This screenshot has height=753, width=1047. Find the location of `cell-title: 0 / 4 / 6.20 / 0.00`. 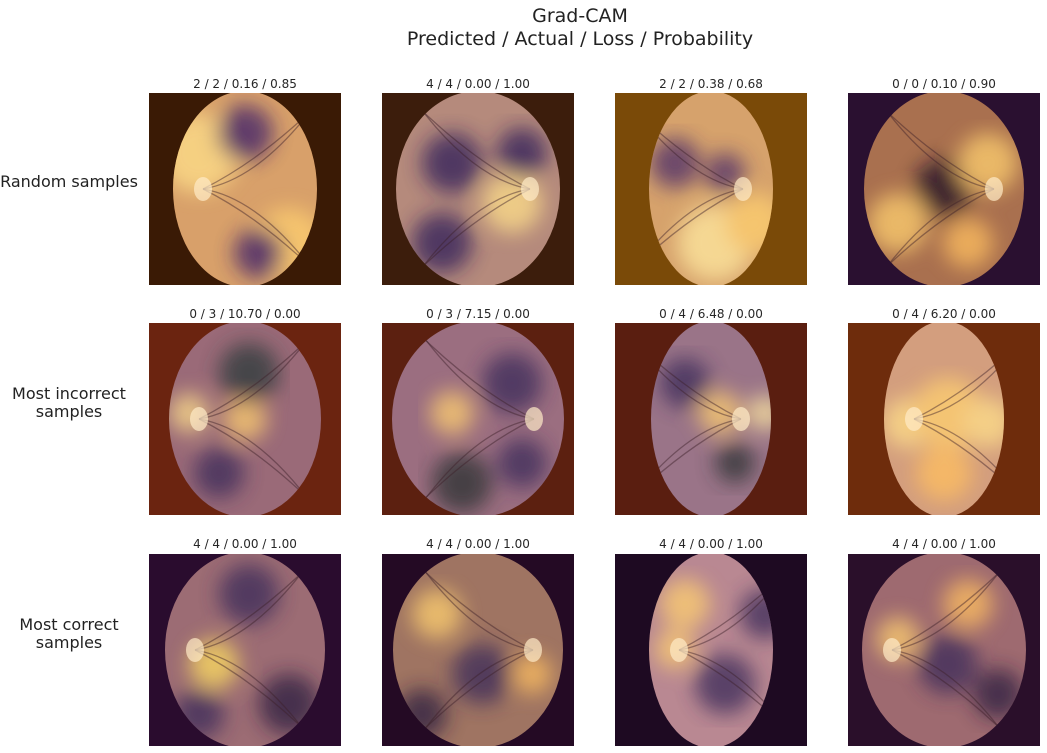

cell-title: 0 / 4 / 6.20 / 0.00 is located at coordinates (944, 314).